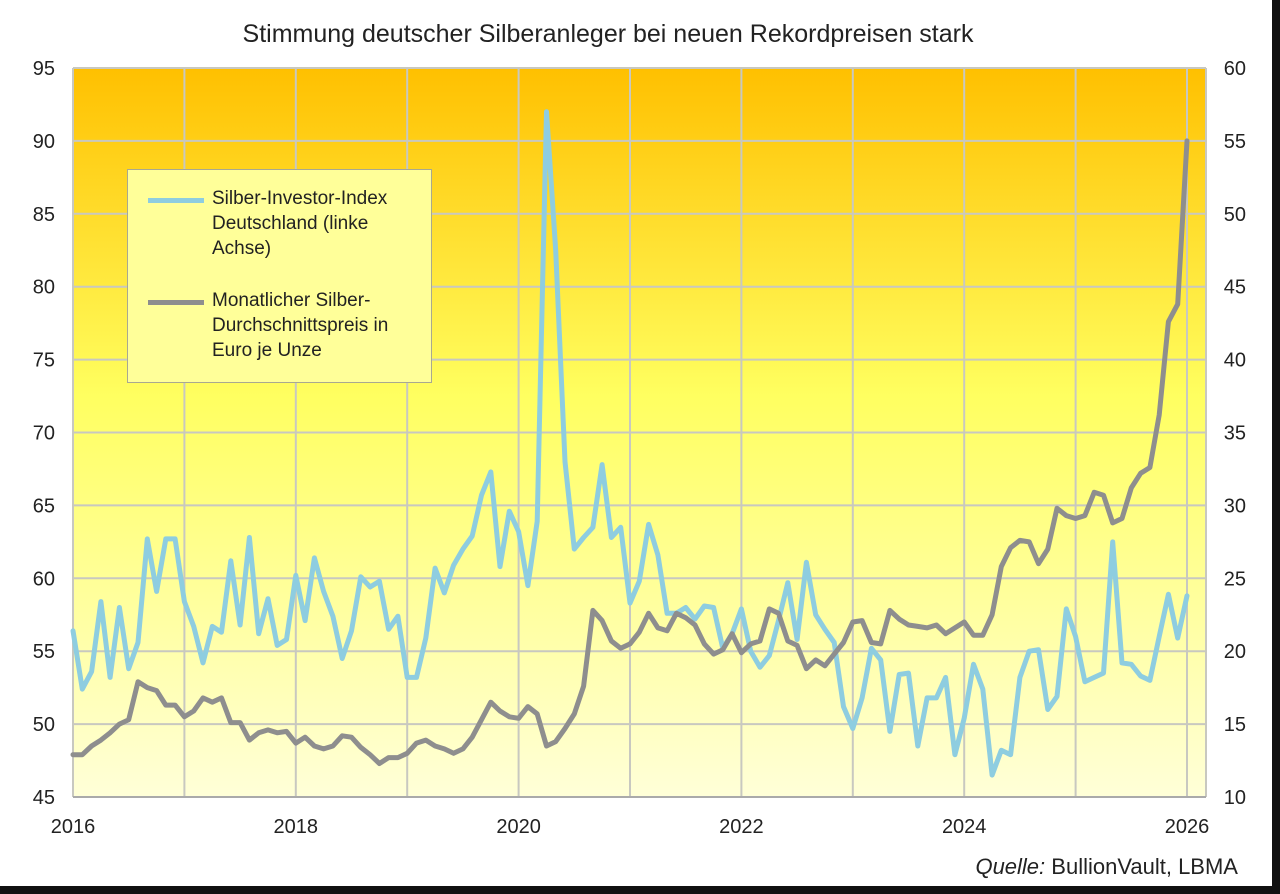  Describe the element at coordinates (176, 302) in the screenshot. I see `legend-swatch-price` at that location.